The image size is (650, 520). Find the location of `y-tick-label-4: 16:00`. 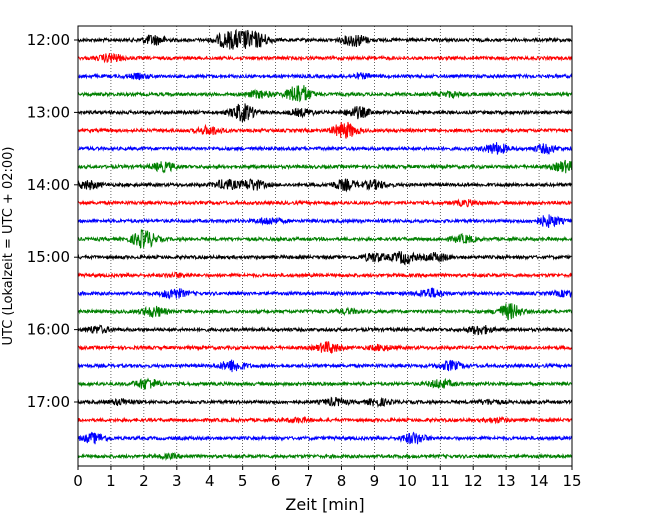

y-tick-label-4: 16:00 is located at coordinates (48, 330).